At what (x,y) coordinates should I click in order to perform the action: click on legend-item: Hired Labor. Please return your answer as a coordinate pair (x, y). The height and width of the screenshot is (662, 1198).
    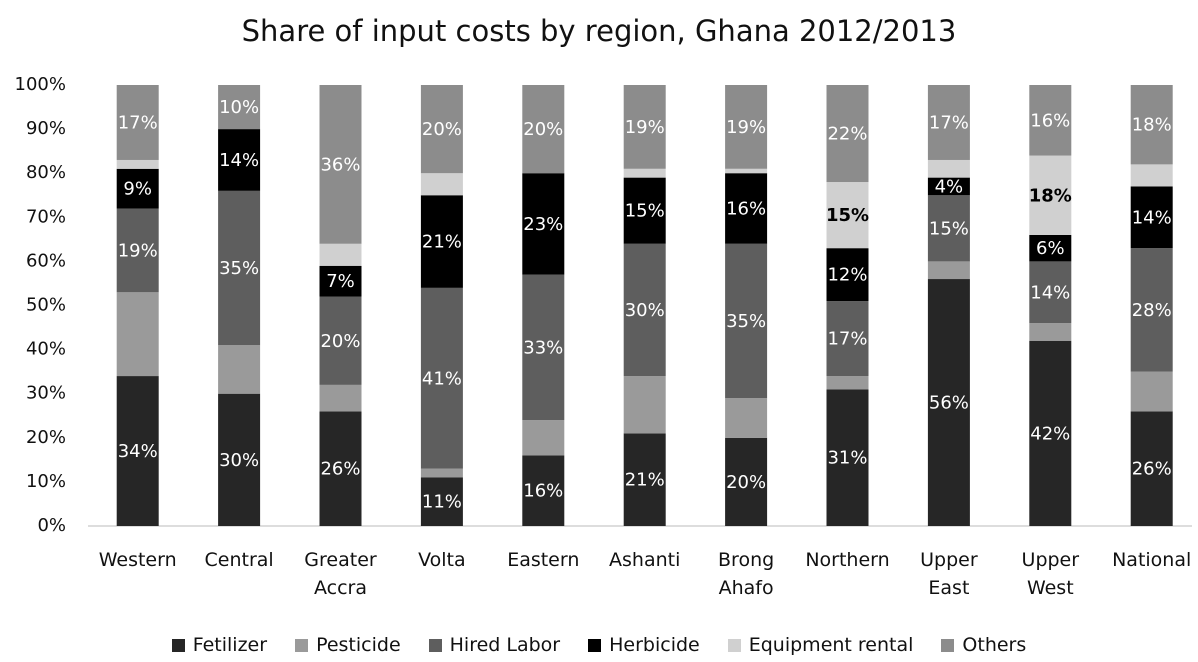
    Looking at the image, I should click on (494, 645).